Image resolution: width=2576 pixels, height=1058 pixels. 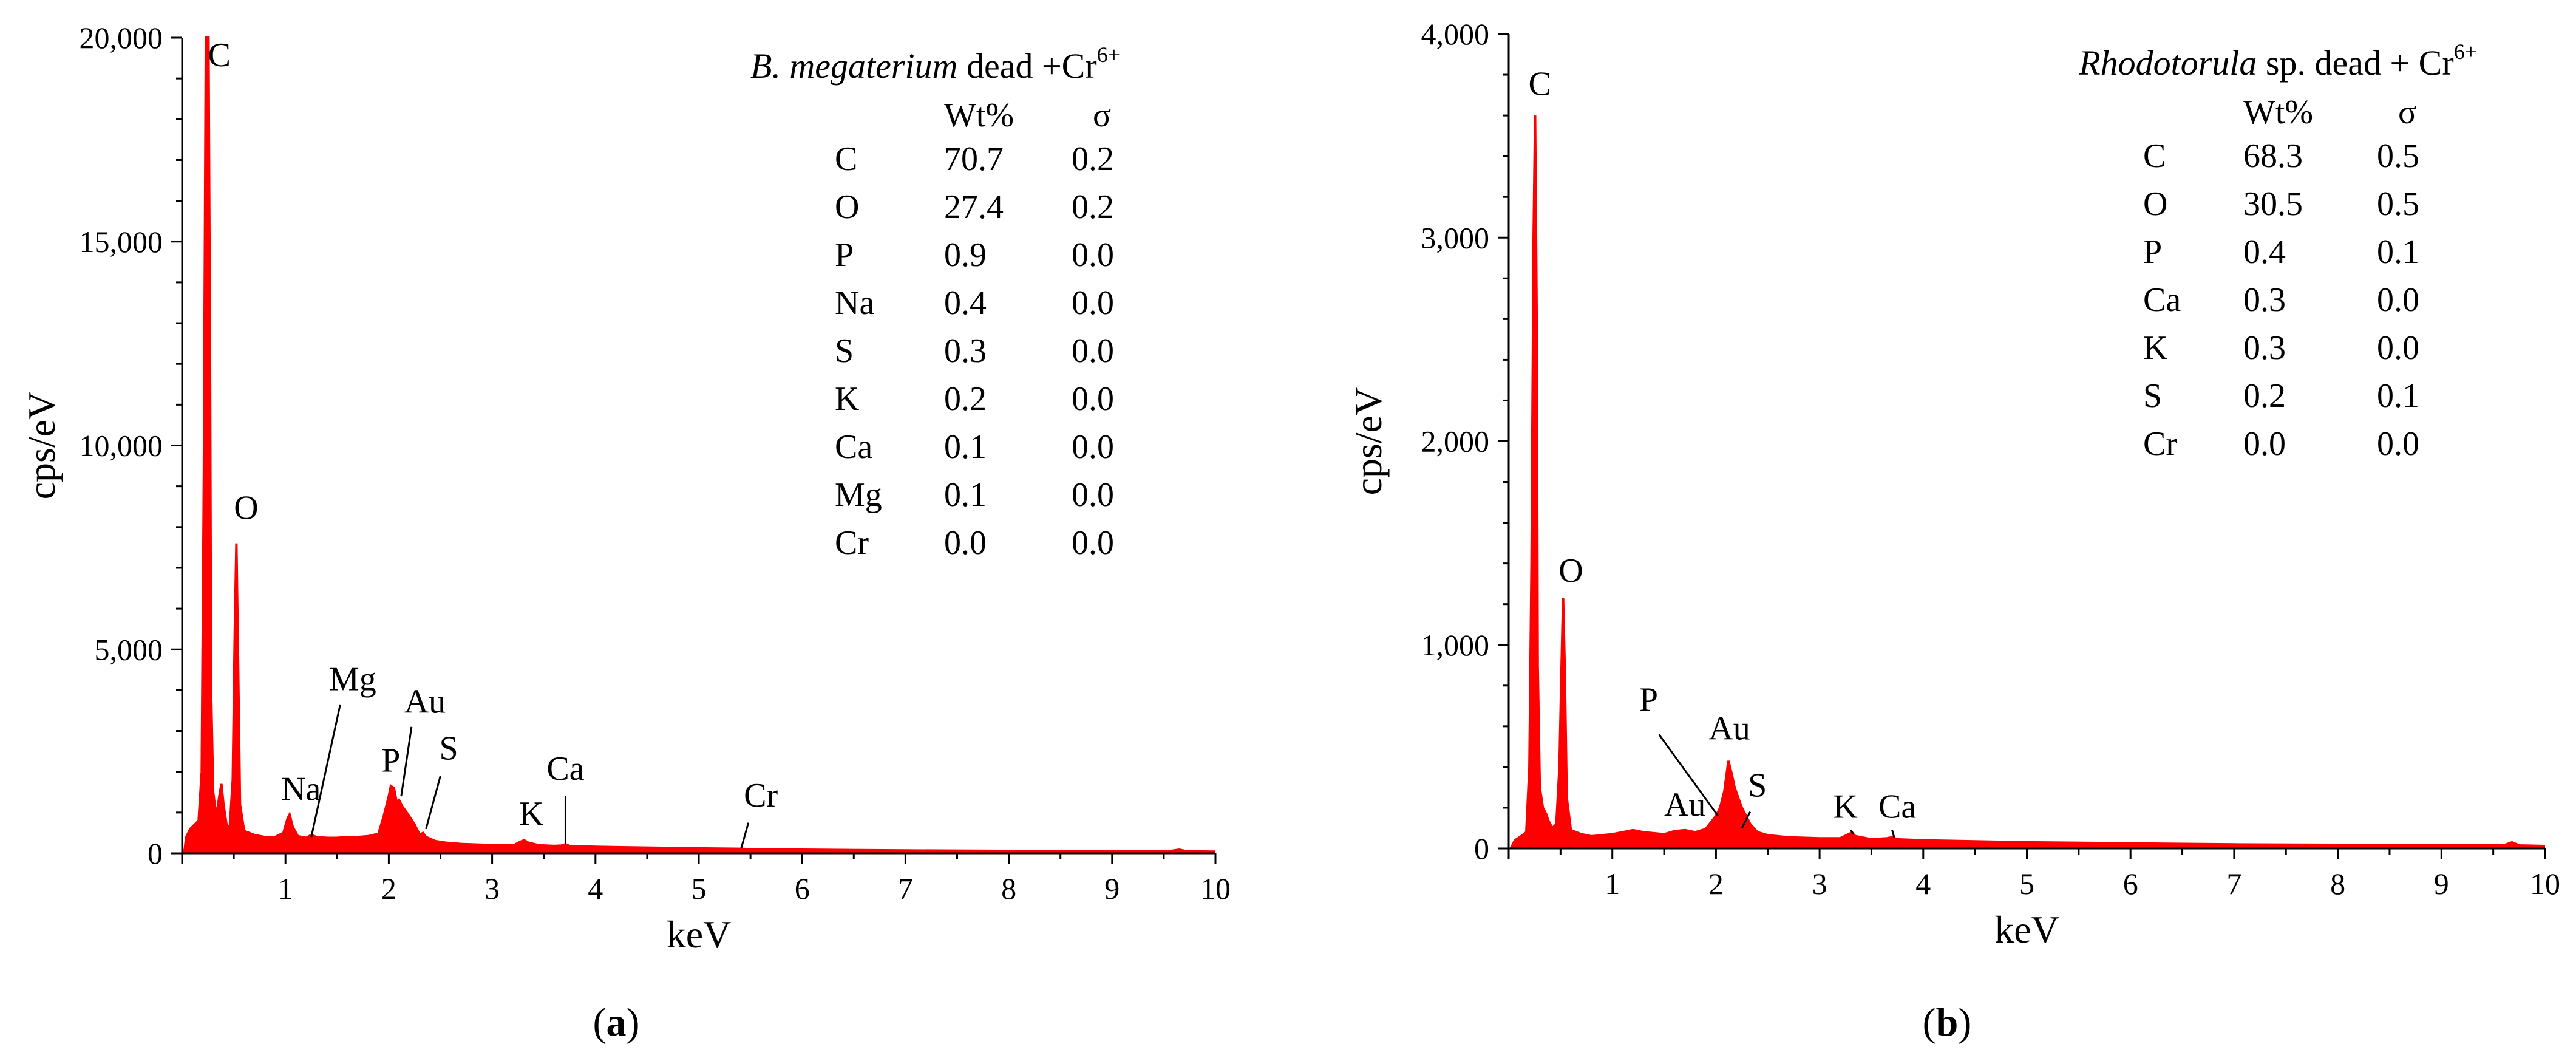 What do you see at coordinates (2407, 112) in the screenshot?
I see `table-header-sigma: σ` at bounding box center [2407, 112].